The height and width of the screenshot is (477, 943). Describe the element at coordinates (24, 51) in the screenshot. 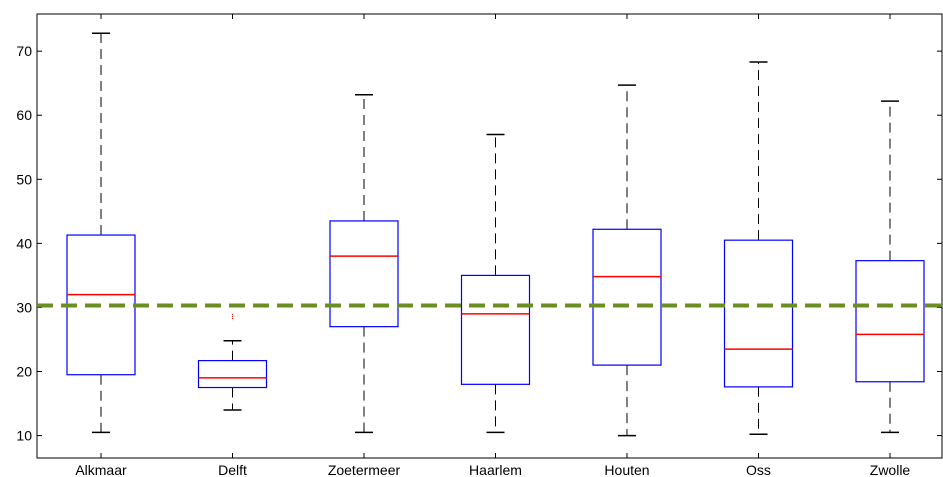

I see `y-tick-label: 70` at that location.